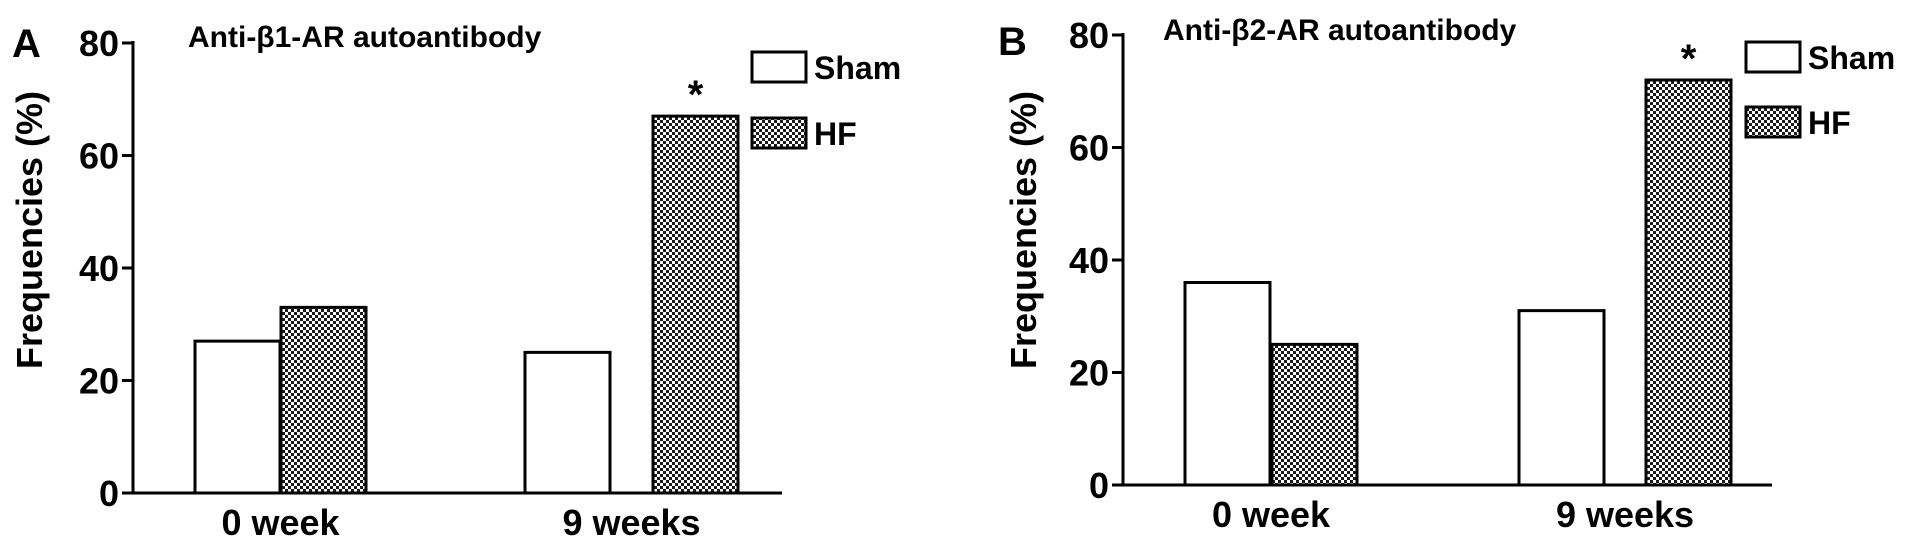  I want to click on chart-title: Anti-β1-AR autoantibody, so click(365, 37).